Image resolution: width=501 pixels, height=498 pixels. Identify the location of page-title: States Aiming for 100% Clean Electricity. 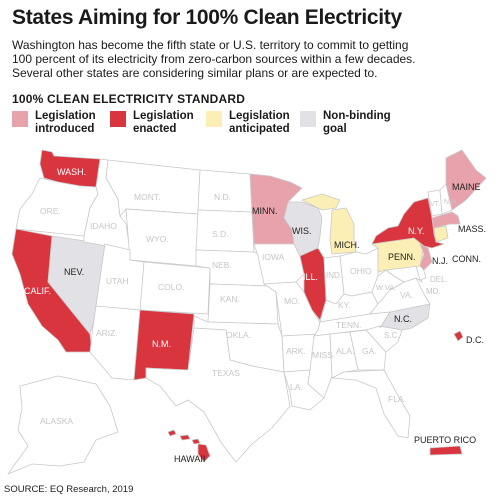
(207, 17).